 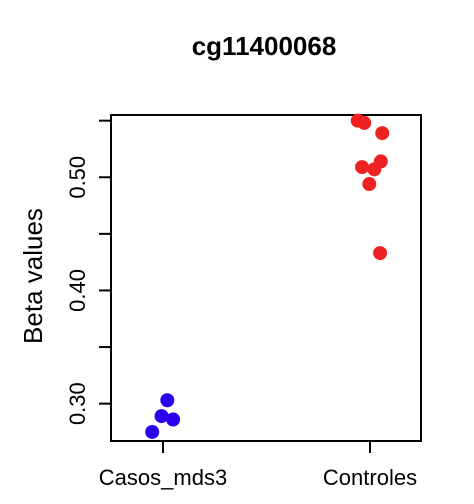 What do you see at coordinates (258, 465) in the screenshot?
I see `x-axis: Casos_mds3 Controles` at bounding box center [258, 465].